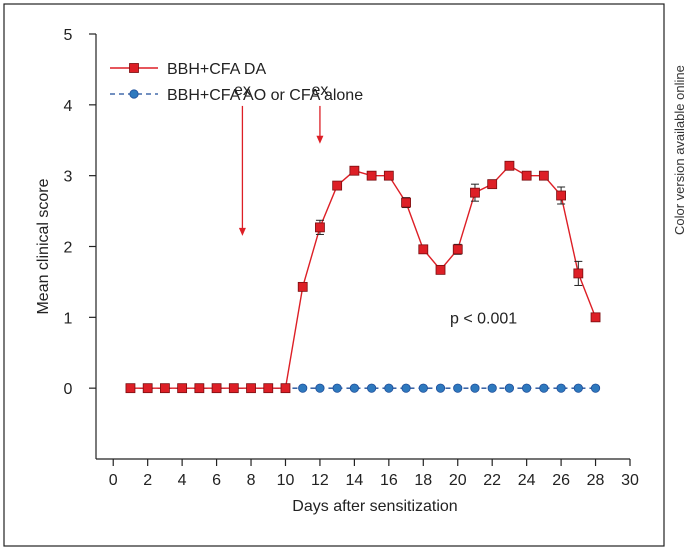 The image size is (691, 549). I want to click on p-value-annotation: p < 0.001, so click(483, 318).